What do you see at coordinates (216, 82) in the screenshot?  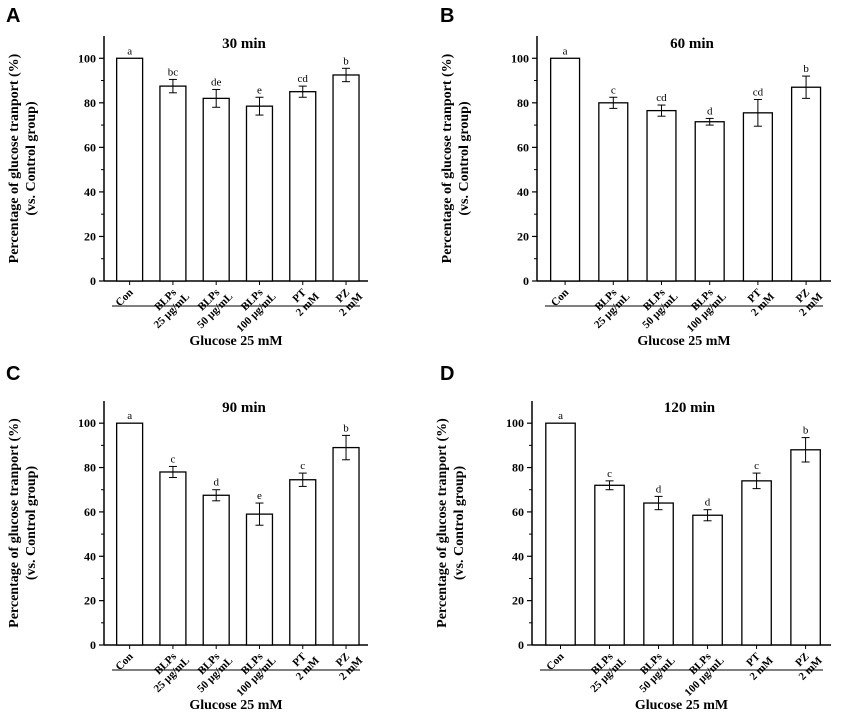 I see `significance-letter: de` at bounding box center [216, 82].